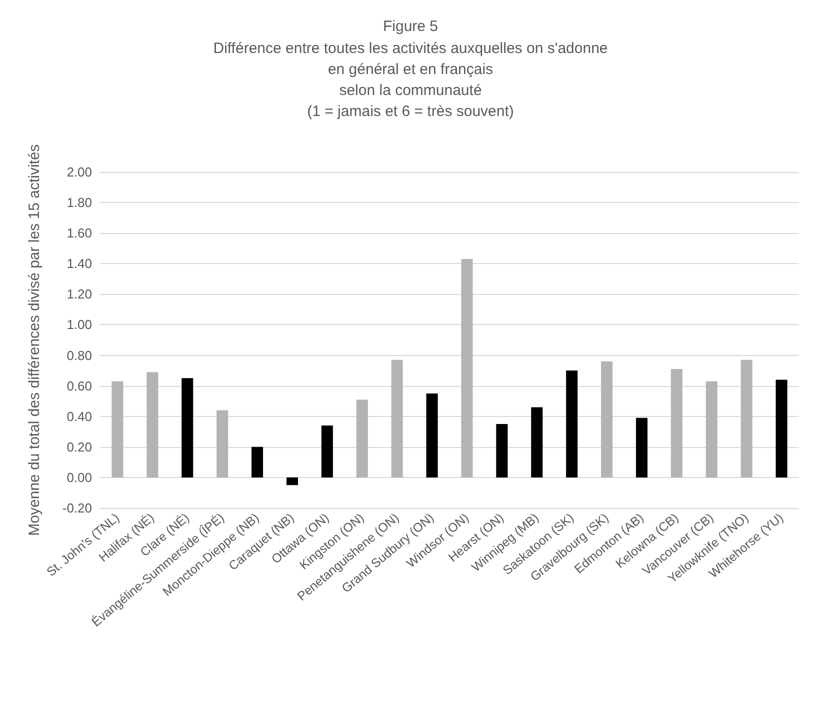  I want to click on y-tick-label: 0.80, so click(79, 355).